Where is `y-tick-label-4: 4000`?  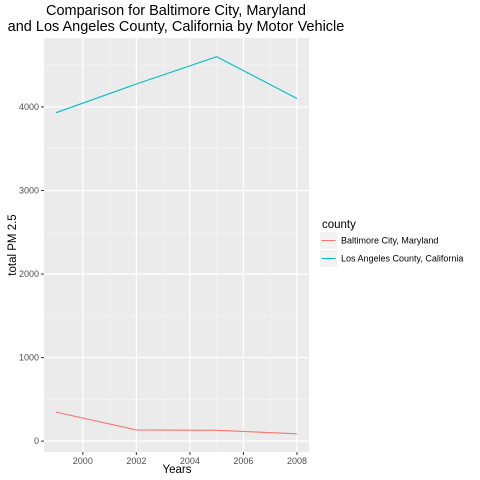
y-tick-label-4: 4000 is located at coordinates (29, 107).